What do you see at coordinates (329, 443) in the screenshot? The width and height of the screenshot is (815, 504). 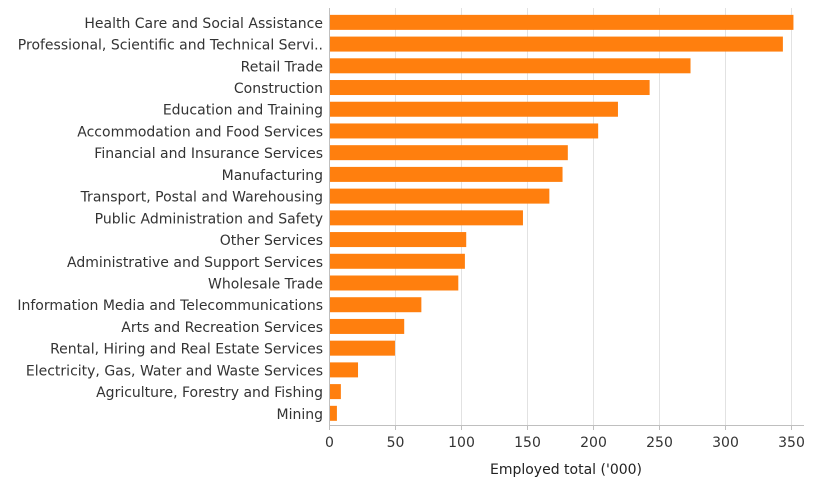 I see `x-tick-label: 0` at bounding box center [329, 443].